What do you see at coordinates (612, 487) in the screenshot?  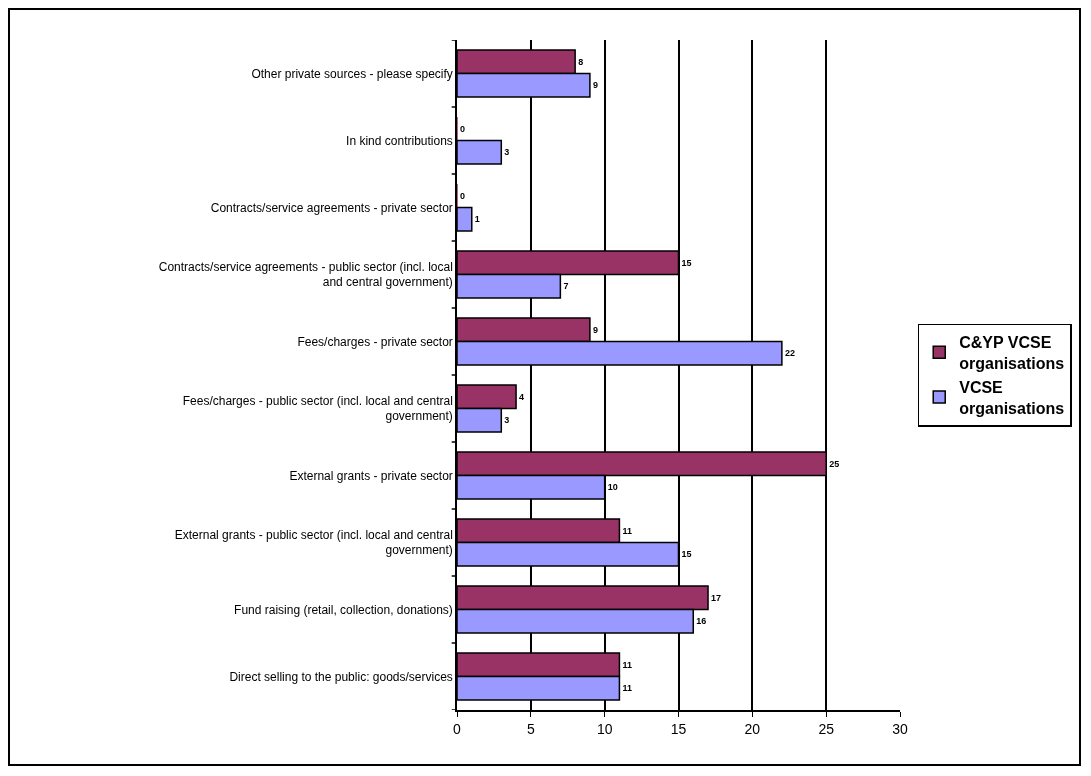 I see `data-label: 10` at bounding box center [612, 487].